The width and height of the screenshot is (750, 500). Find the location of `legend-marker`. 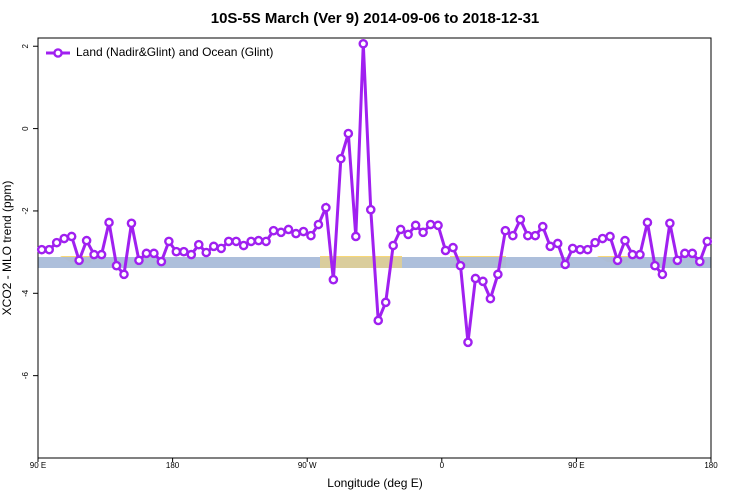

legend-marker is located at coordinates (58, 53).